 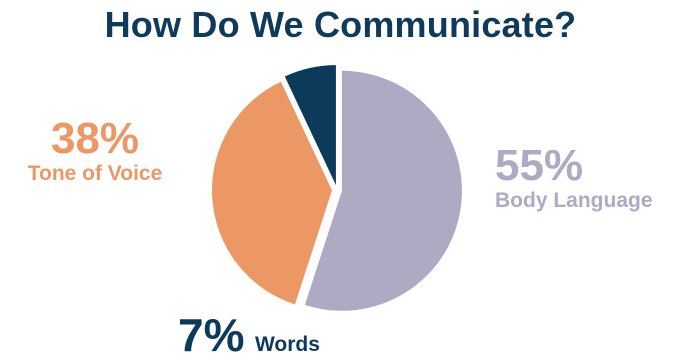 I want to click on tone-of-voice-name: Tone of Voice, so click(x=95, y=173).